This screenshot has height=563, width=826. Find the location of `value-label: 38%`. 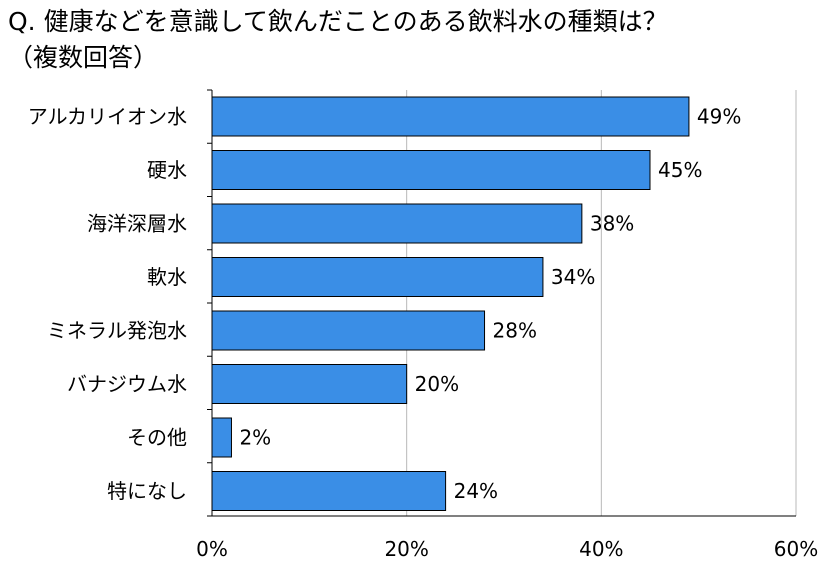

value-label: 38% is located at coordinates (612, 224).